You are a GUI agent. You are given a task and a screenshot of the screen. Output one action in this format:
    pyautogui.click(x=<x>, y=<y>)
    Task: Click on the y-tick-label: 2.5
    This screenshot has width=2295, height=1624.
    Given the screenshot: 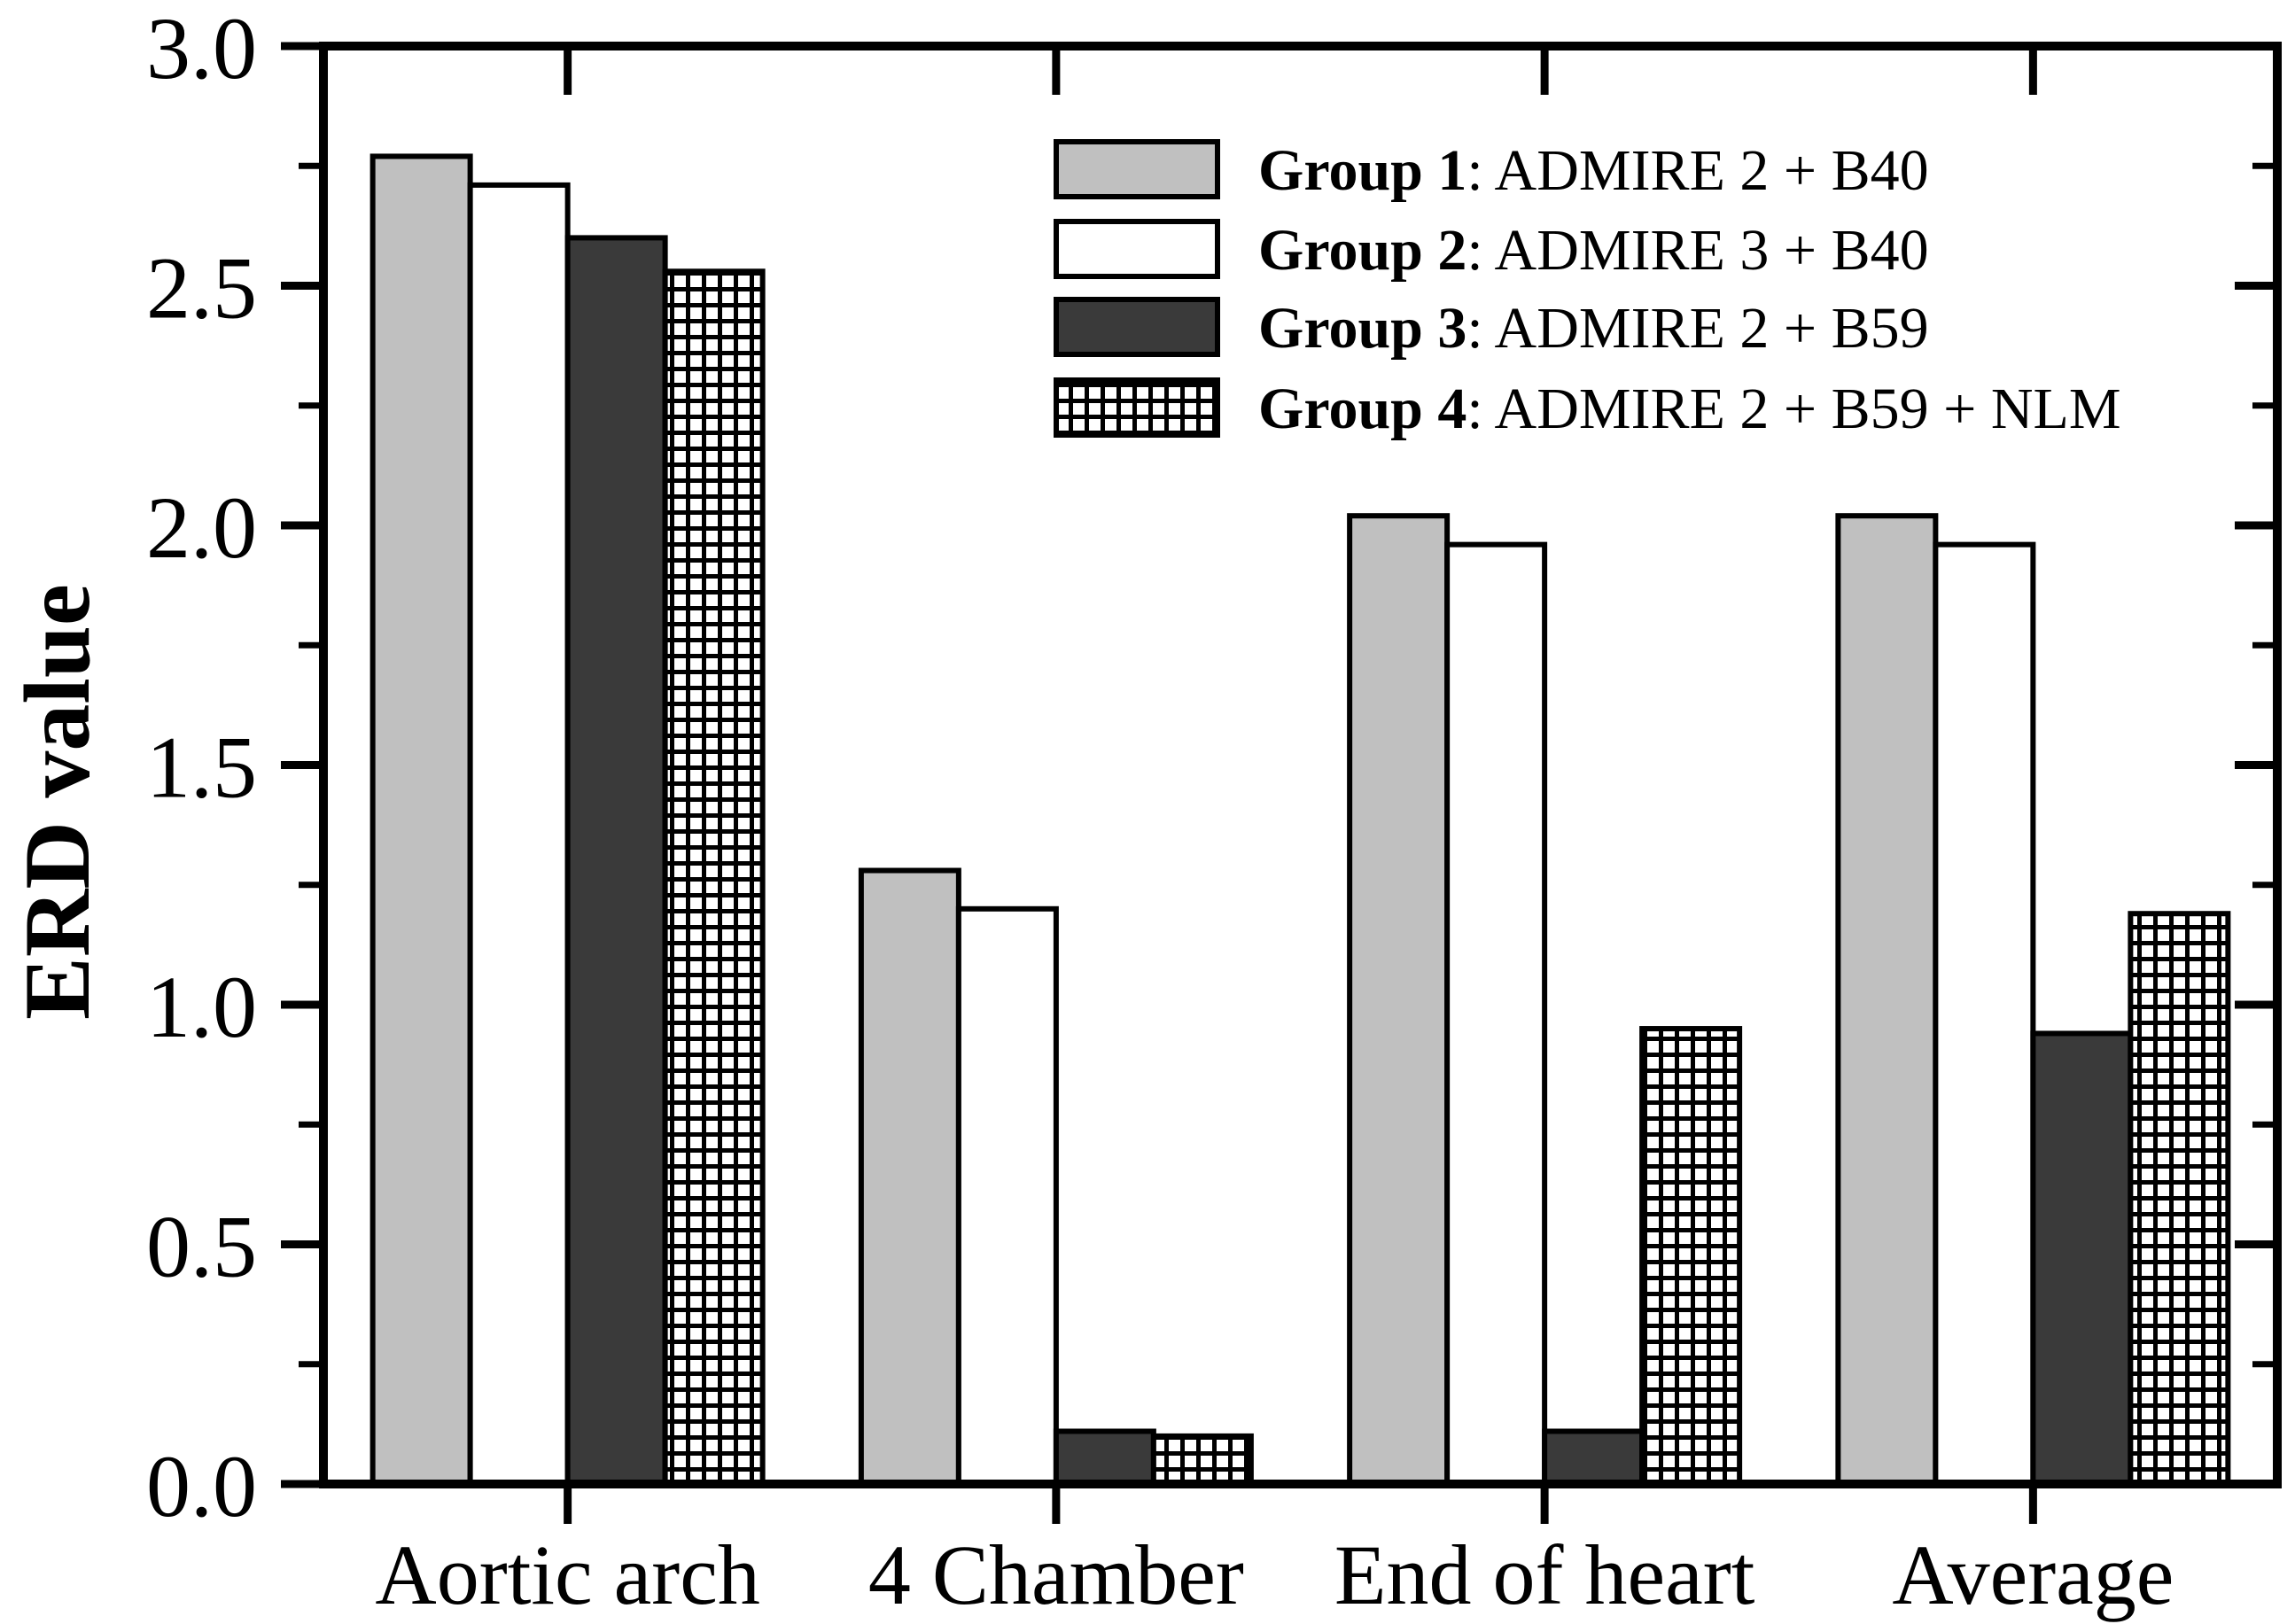 What is the action you would take?
    pyautogui.click(x=201, y=289)
    